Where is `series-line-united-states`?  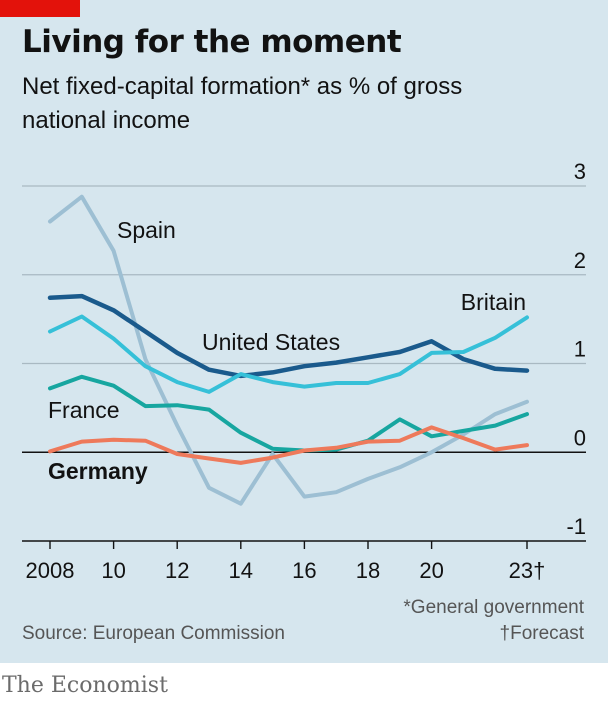 series-line-united-states is located at coordinates (288, 336).